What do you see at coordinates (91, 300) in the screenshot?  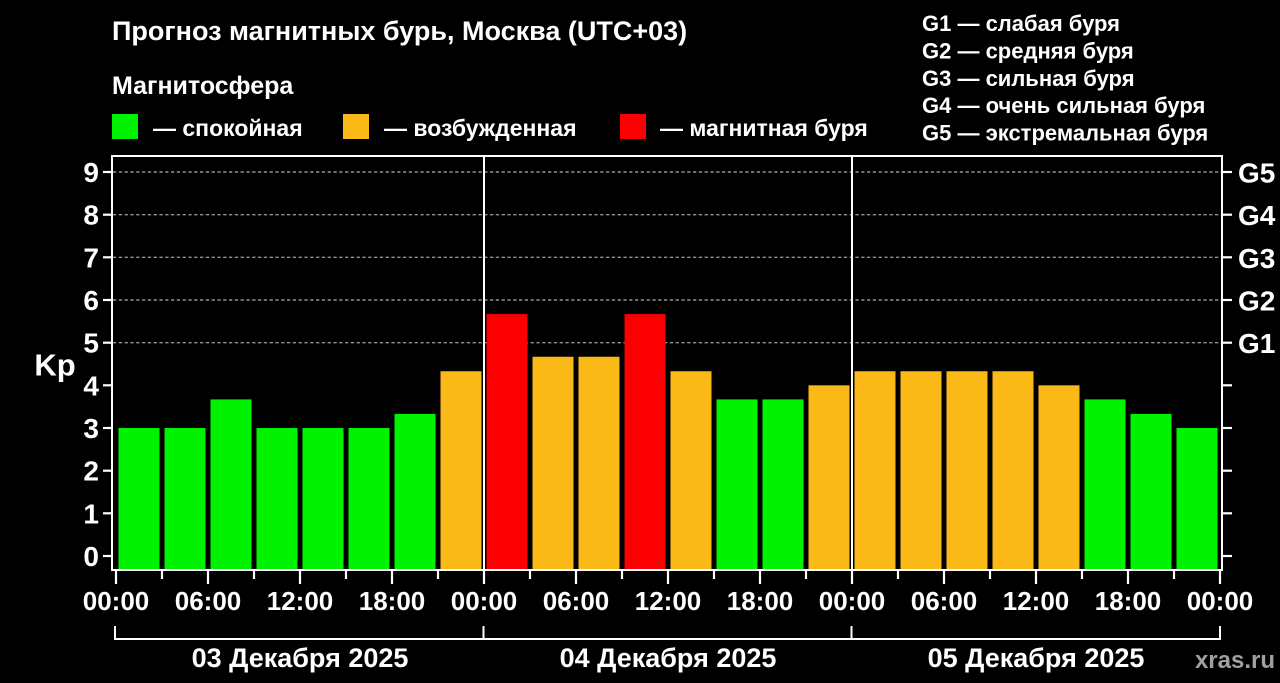 I see `svg-text: 6` at bounding box center [91, 300].